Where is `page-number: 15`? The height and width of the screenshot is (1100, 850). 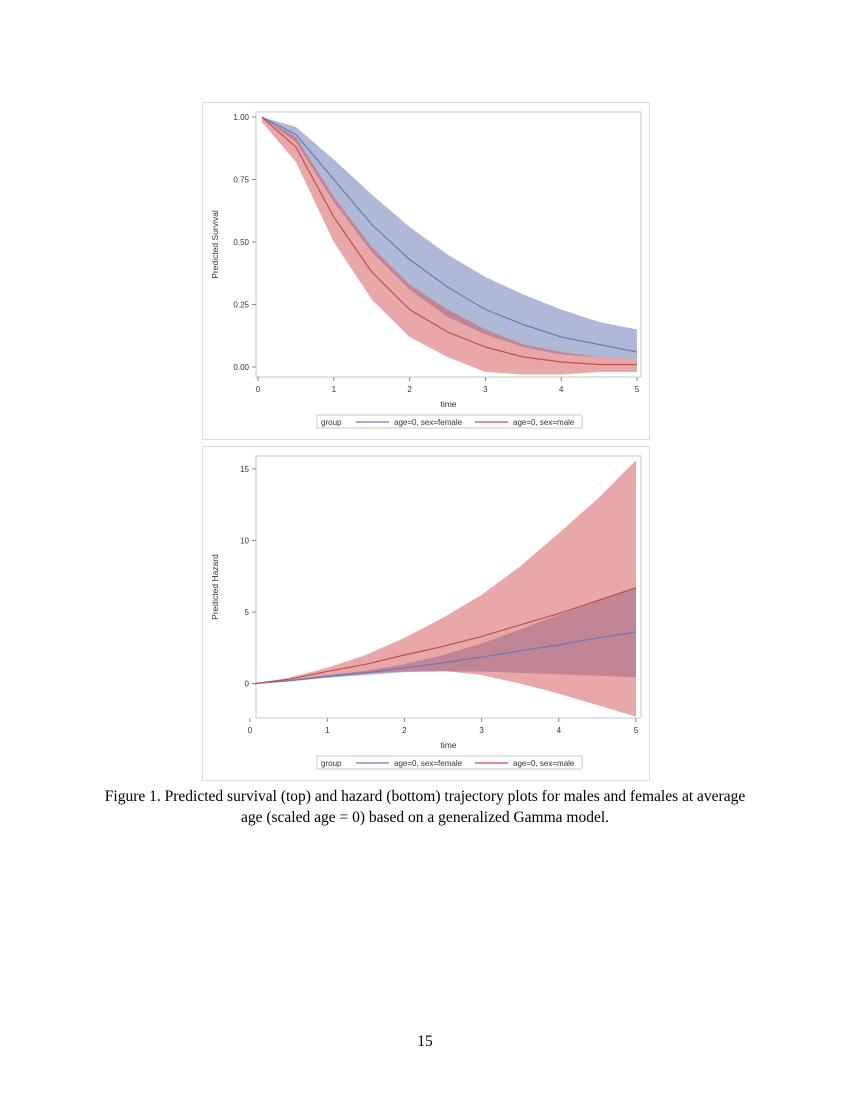
page-number: 15 is located at coordinates (425, 1041).